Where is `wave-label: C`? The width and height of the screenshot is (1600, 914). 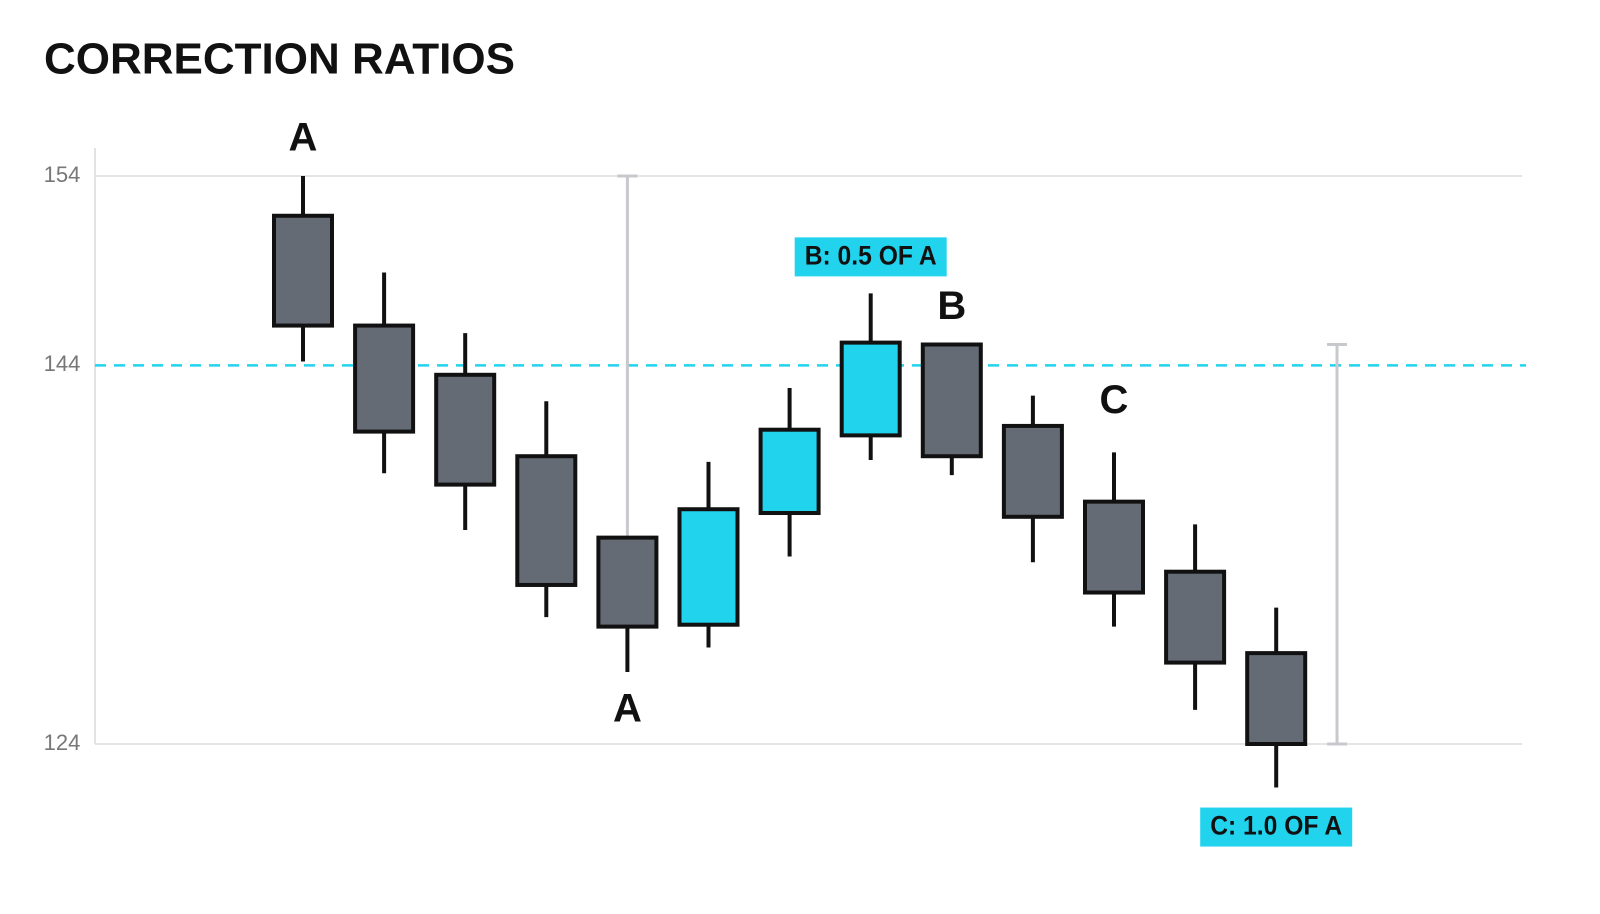
wave-label: C is located at coordinates (1114, 400).